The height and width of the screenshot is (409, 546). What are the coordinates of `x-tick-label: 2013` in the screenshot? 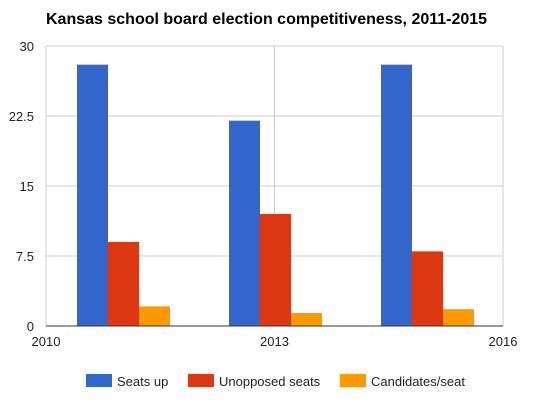 It's located at (274, 341).